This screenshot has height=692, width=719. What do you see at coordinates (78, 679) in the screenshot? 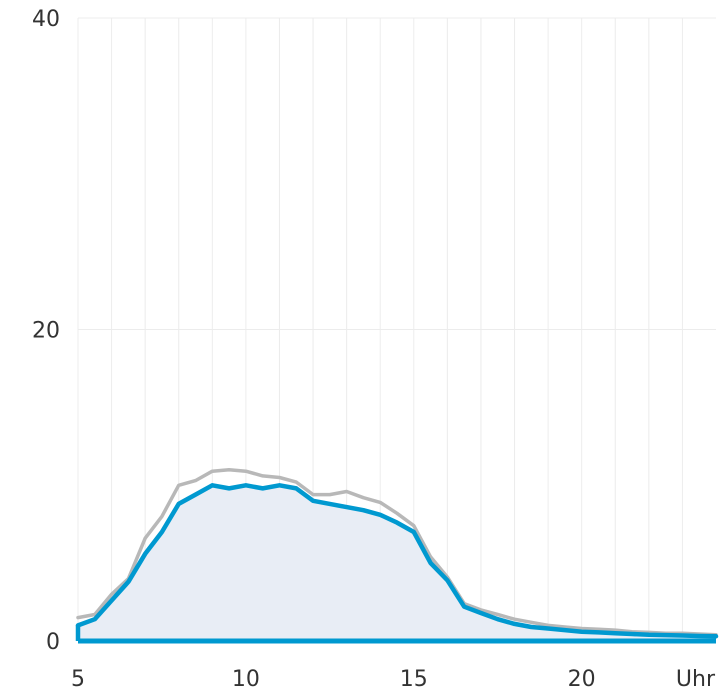
I see `x-tick-label: 5` at bounding box center [78, 679].